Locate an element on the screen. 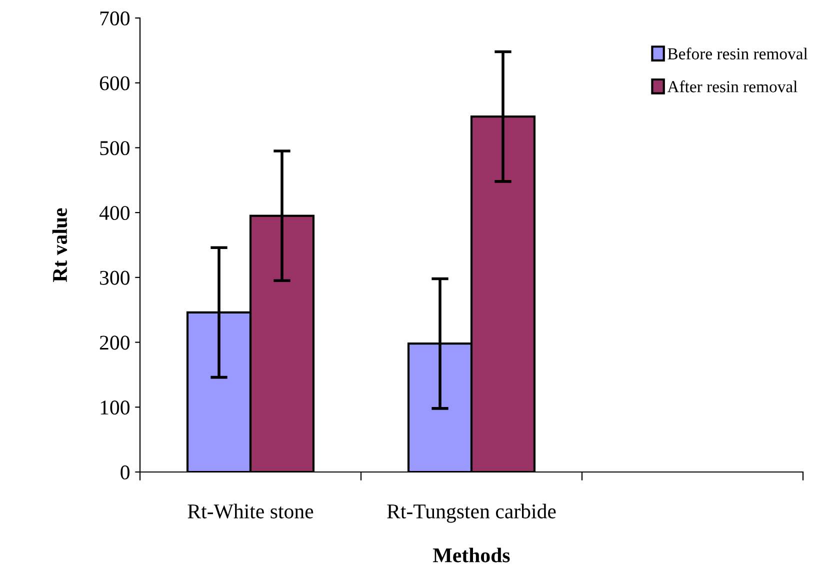 Image resolution: width=830 pixels, height=580 pixels. y-tick-label: 400 is located at coordinates (114, 213).